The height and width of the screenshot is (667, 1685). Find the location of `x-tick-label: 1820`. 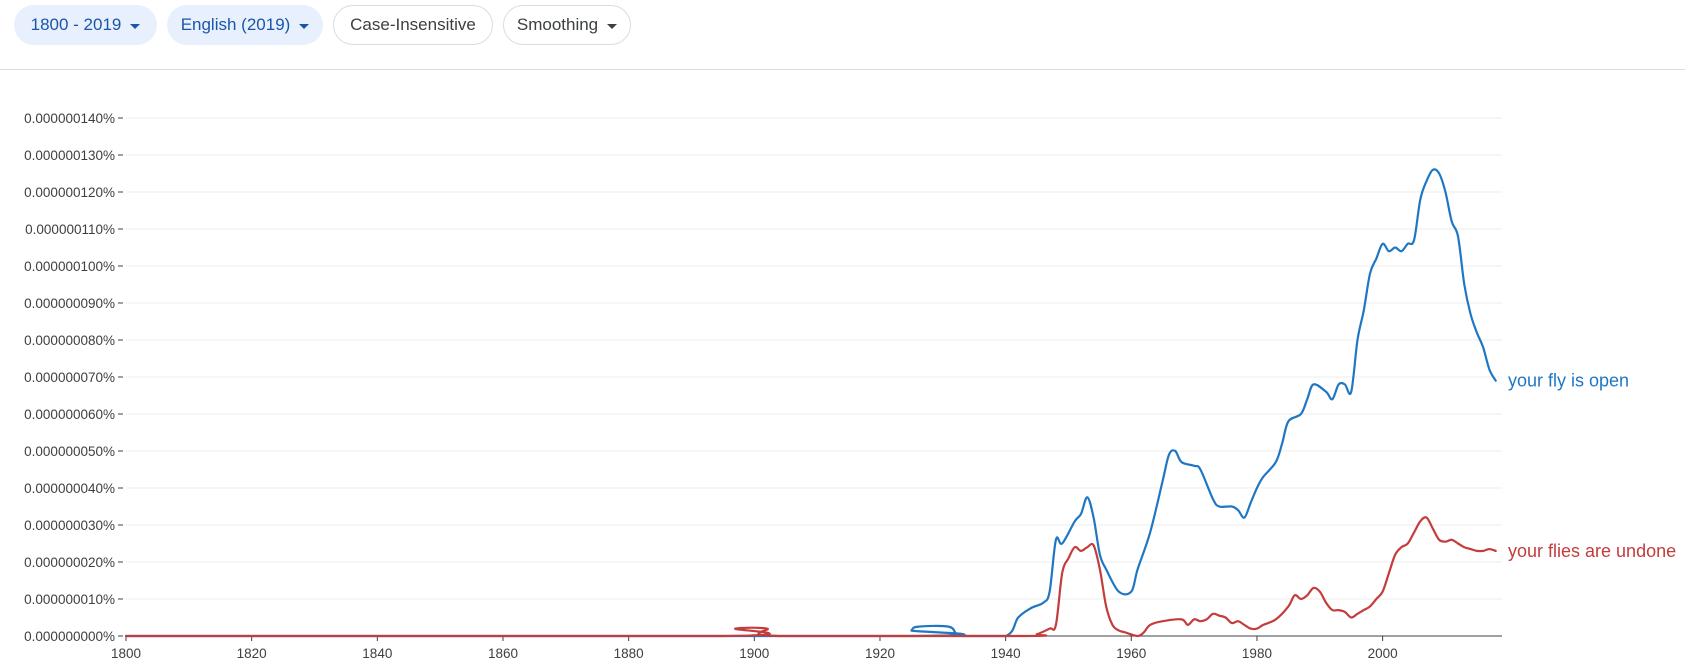

x-tick-label: 1820 is located at coordinates (252, 653).